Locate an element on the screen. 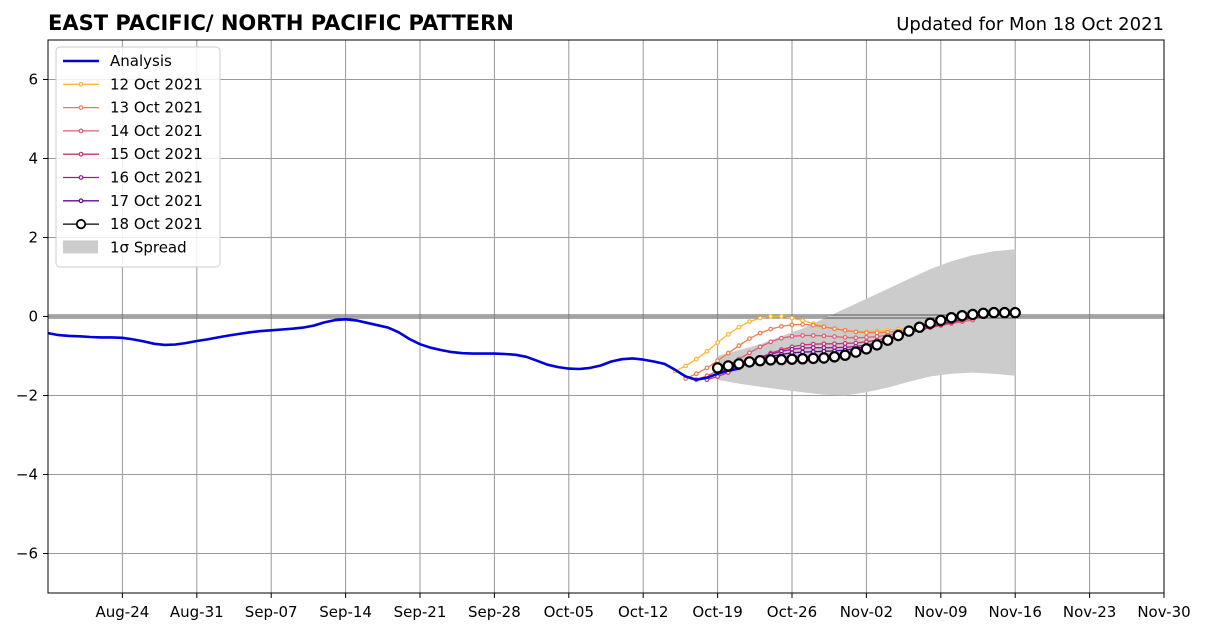 The width and height of the screenshot is (1205, 633). y-tick-label: −4 is located at coordinates (27, 475).